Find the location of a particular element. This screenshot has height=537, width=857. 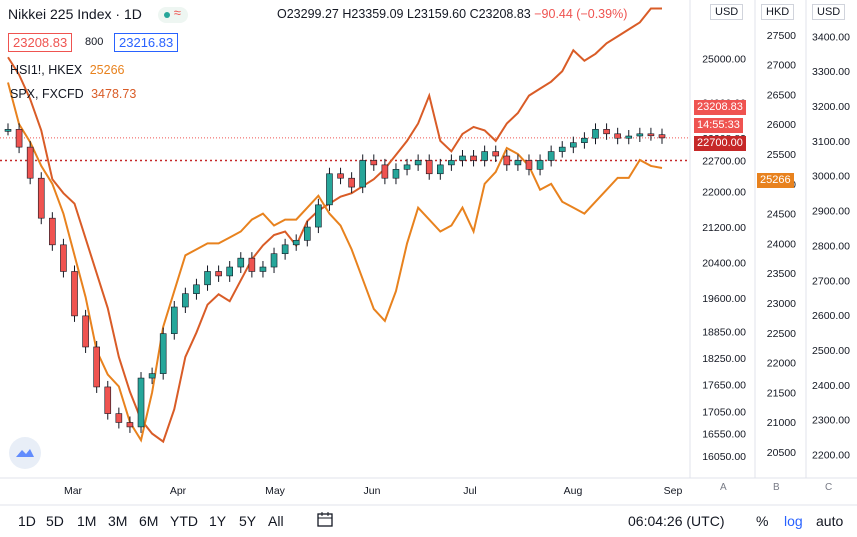

range-5d: 5D is located at coordinates (55, 521).